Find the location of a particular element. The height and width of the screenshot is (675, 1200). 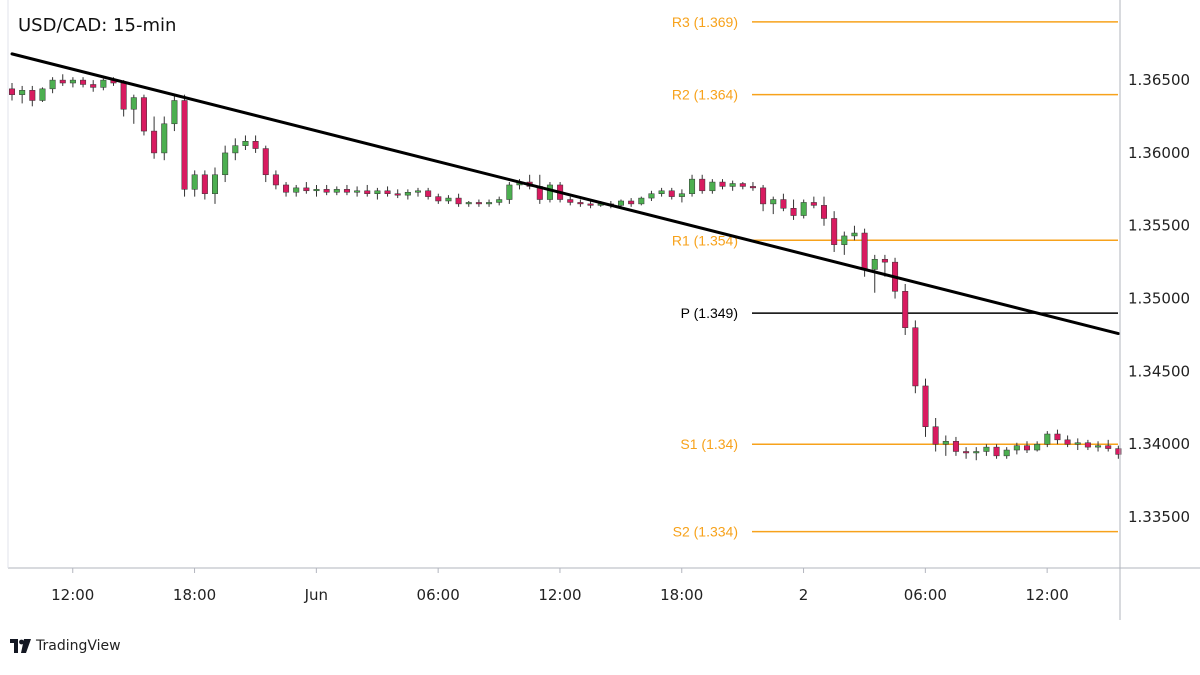

y-tick-label-4: 1.34500 is located at coordinates (1159, 371).